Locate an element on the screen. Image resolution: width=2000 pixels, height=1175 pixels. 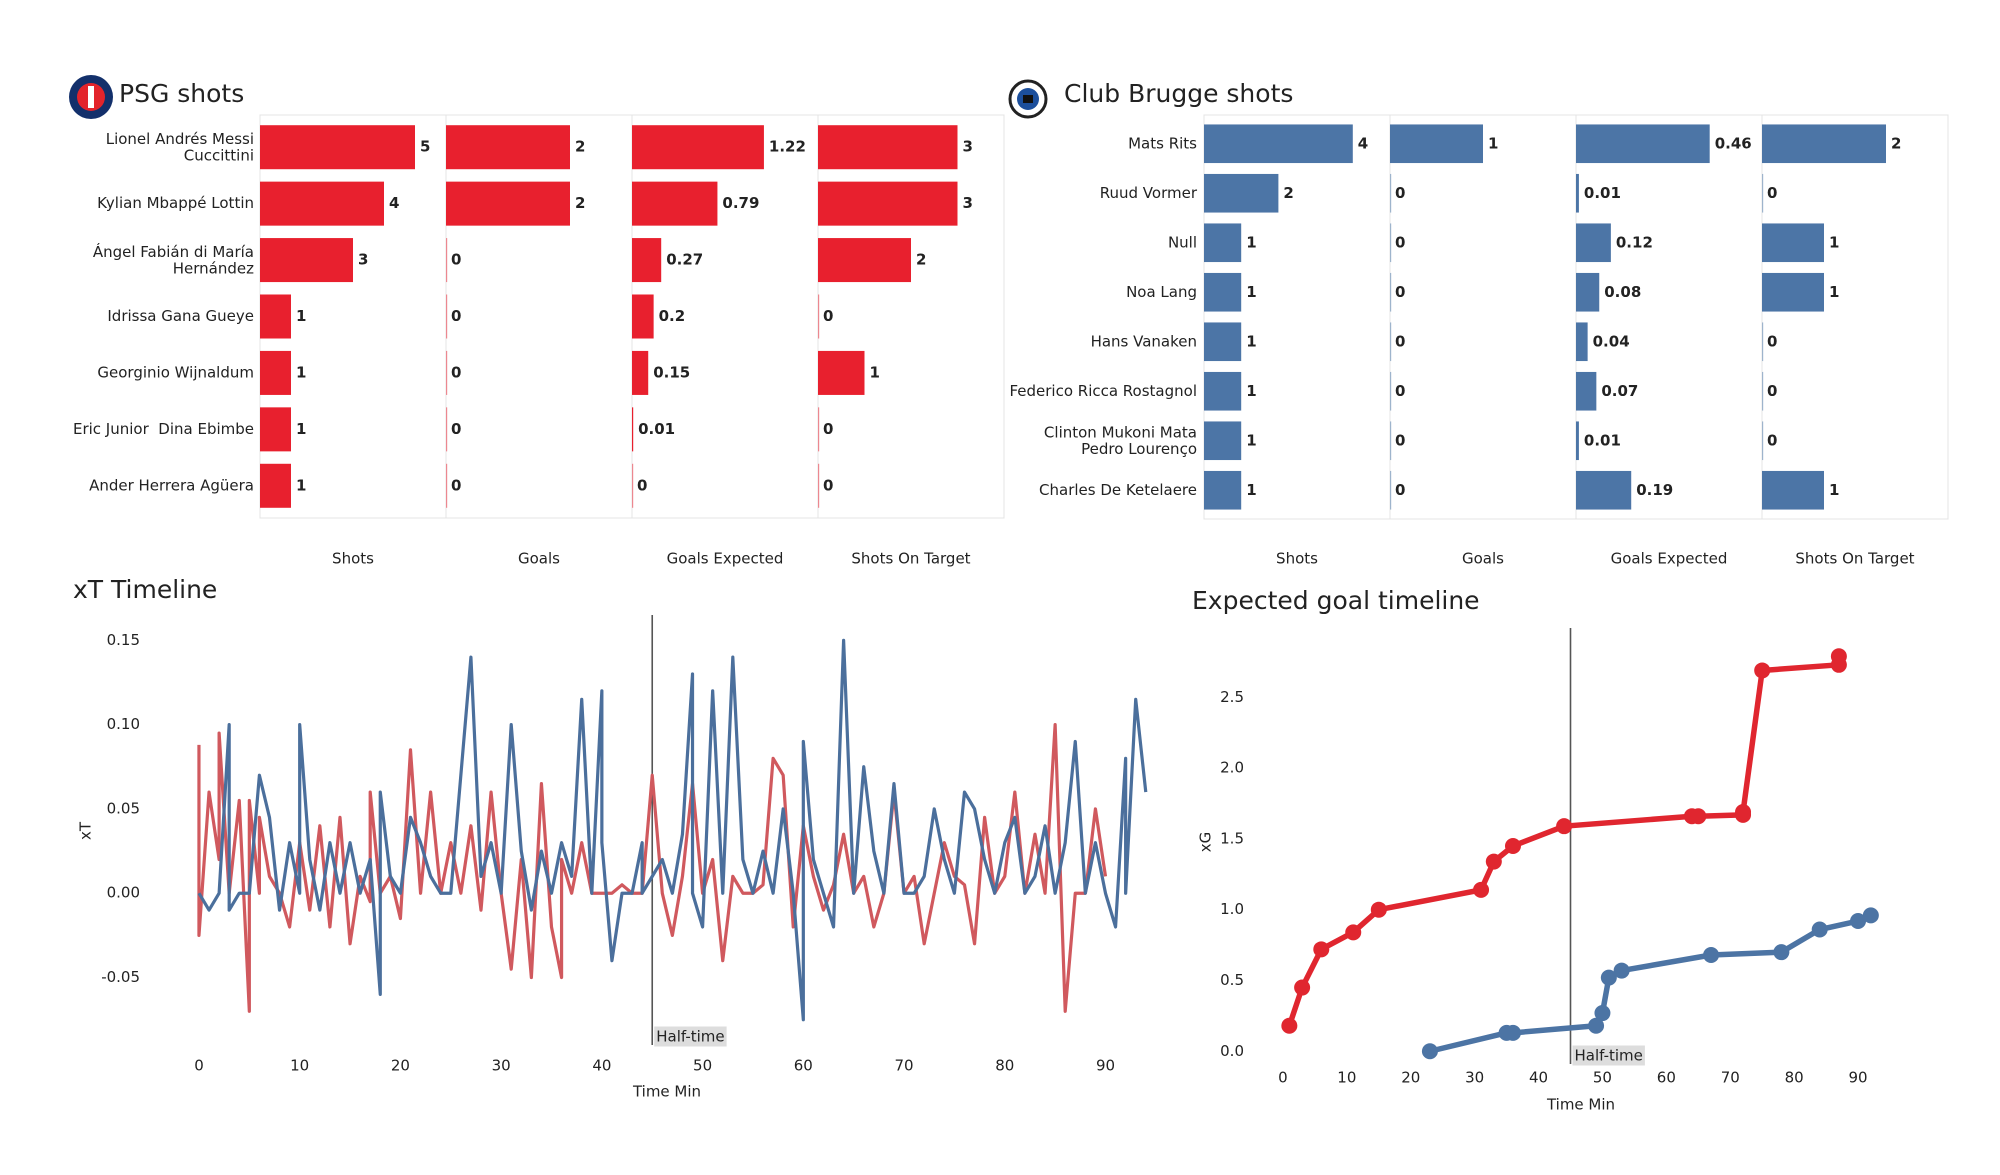
value-label: 0.19 is located at coordinates (1654, 490).